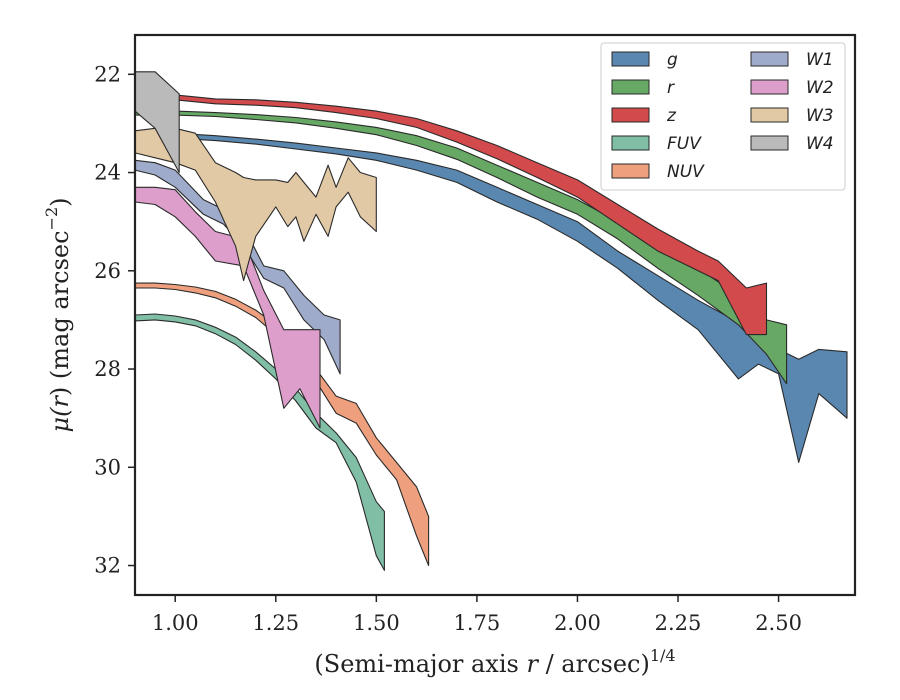 The width and height of the screenshot is (900, 700). Describe the element at coordinates (60, 201) in the screenshot. I see `y-axis-label-close: )` at that location.